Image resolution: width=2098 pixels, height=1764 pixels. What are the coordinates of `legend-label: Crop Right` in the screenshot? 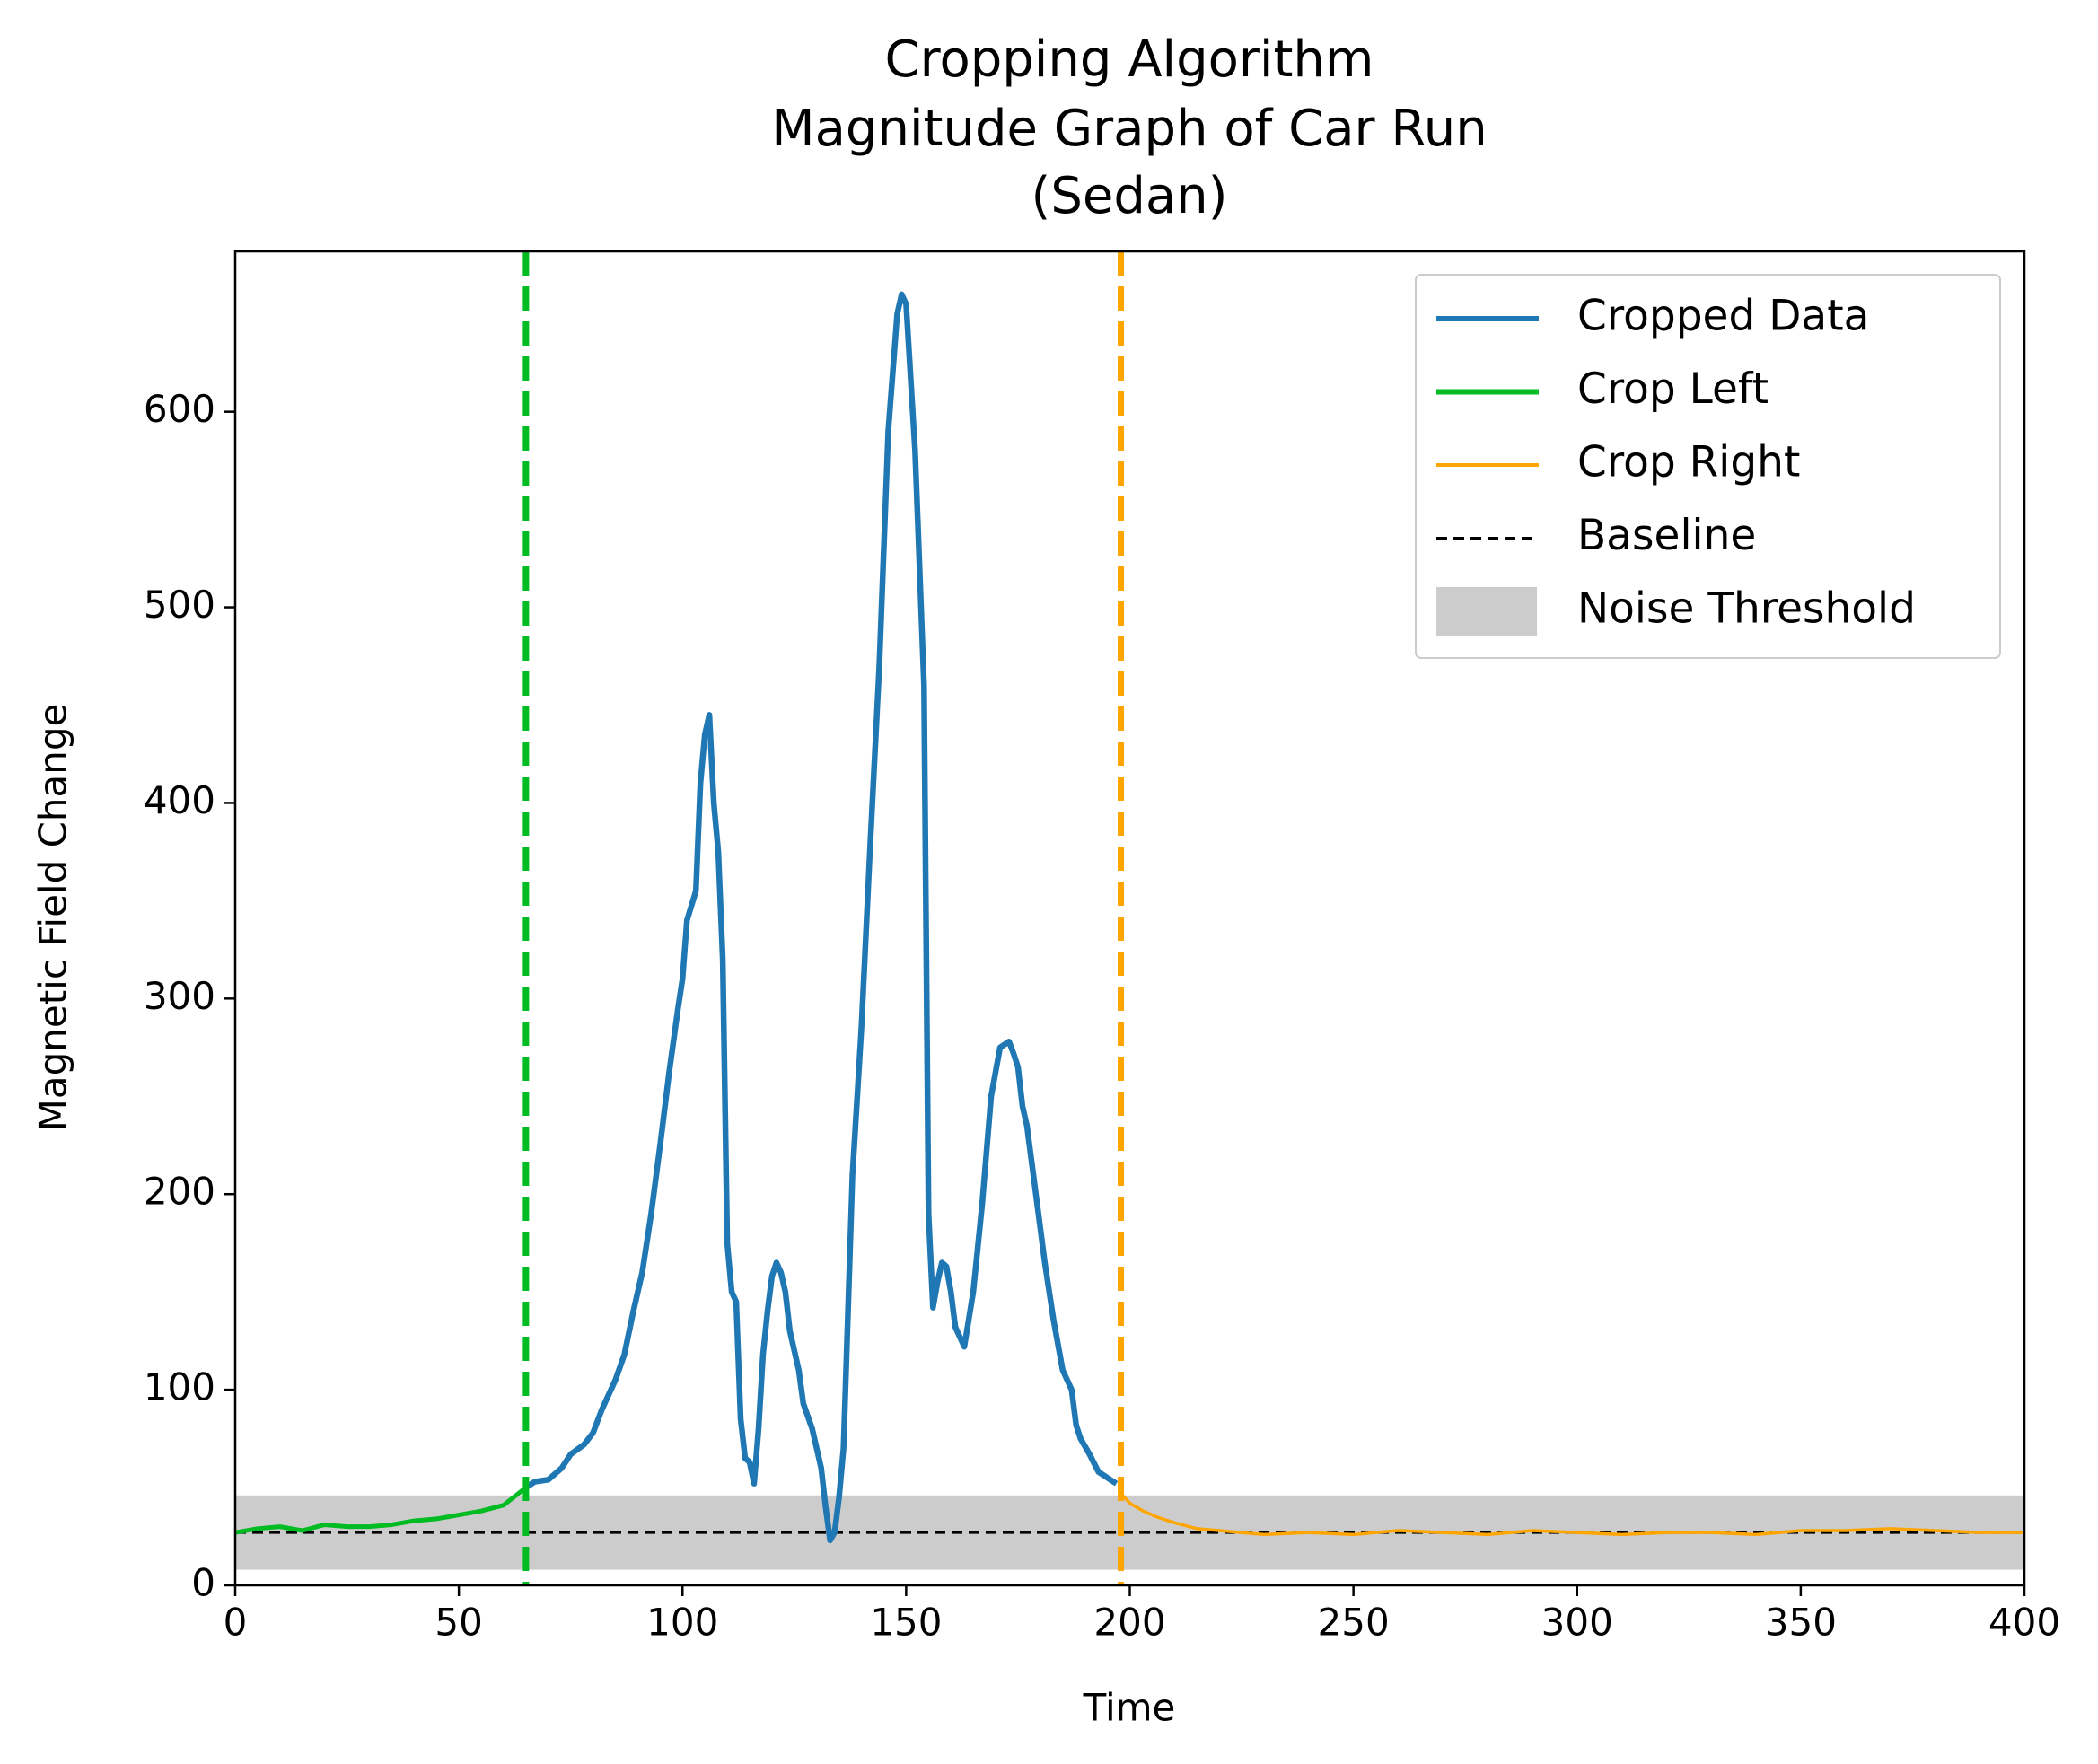 It's located at (1688, 462).